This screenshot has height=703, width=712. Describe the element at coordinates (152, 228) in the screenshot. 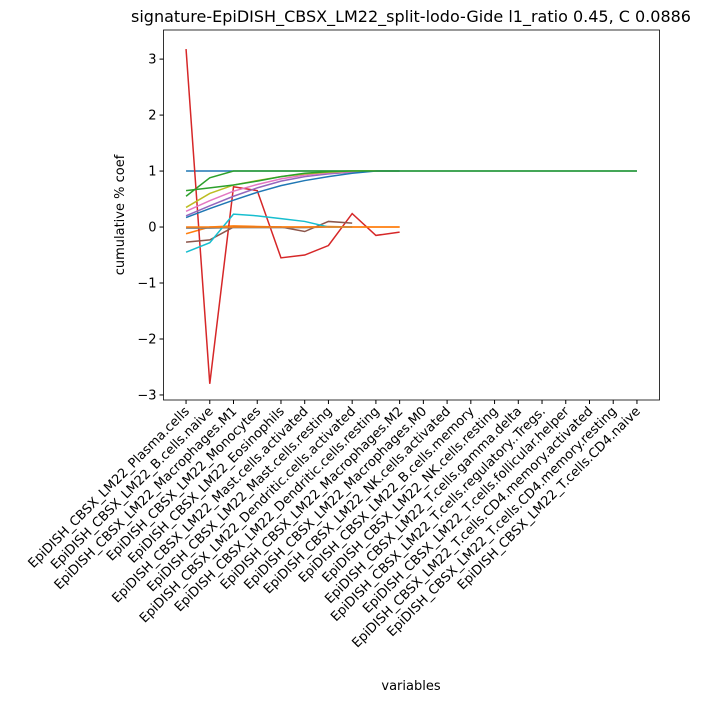

I see `y-tick-label: 0` at that location.